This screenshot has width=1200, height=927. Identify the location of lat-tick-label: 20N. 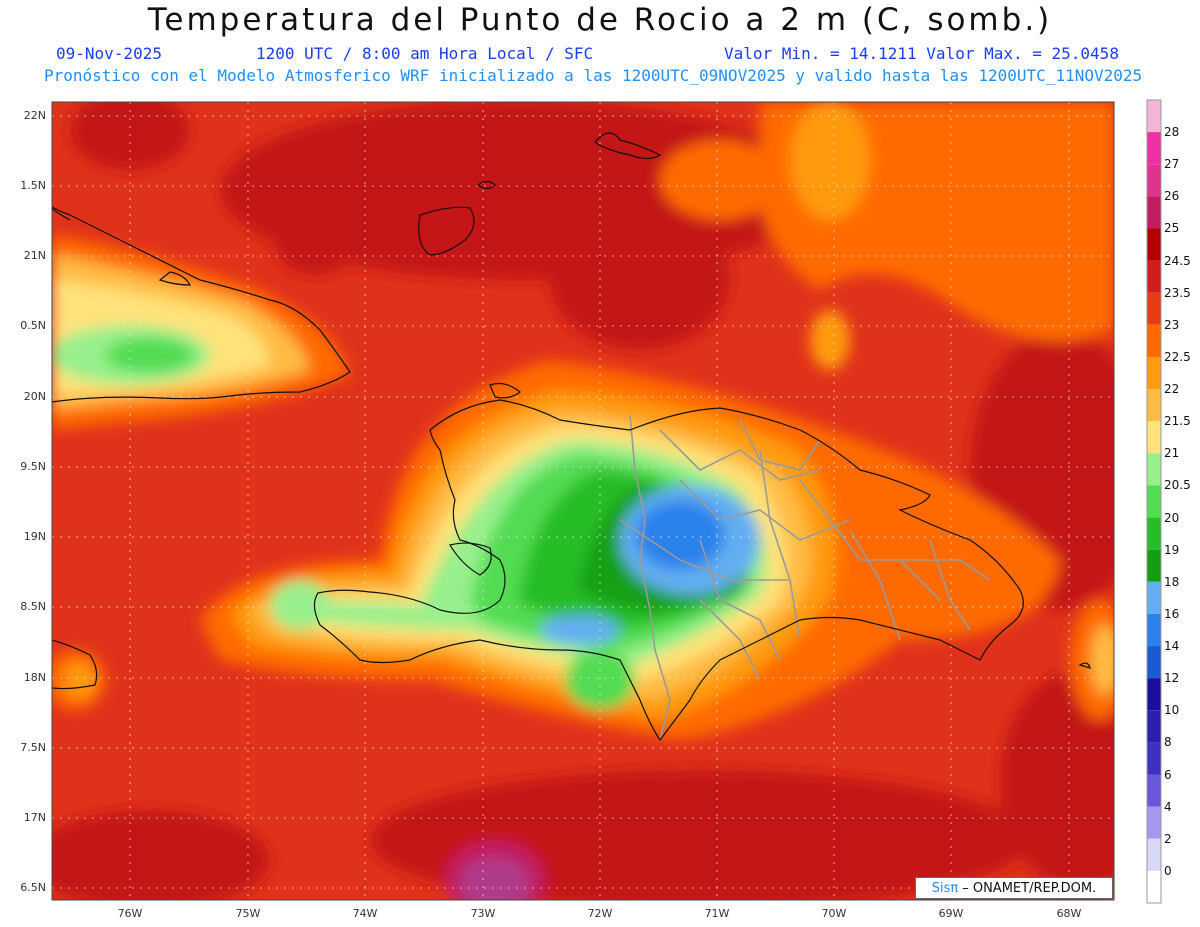
(34, 396).